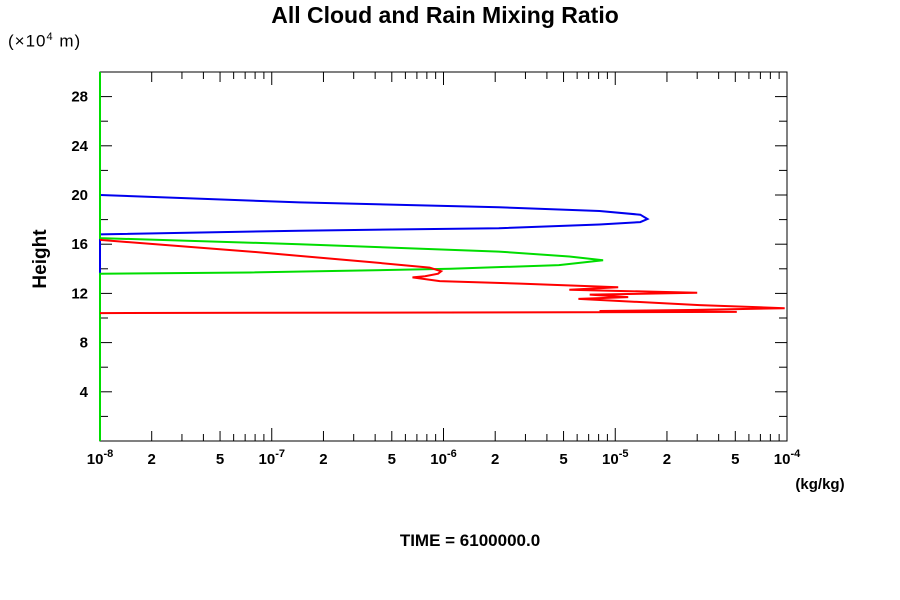 This screenshot has width=900, height=600. I want to click on y-unit-prefix: (×10, so click(27, 41).